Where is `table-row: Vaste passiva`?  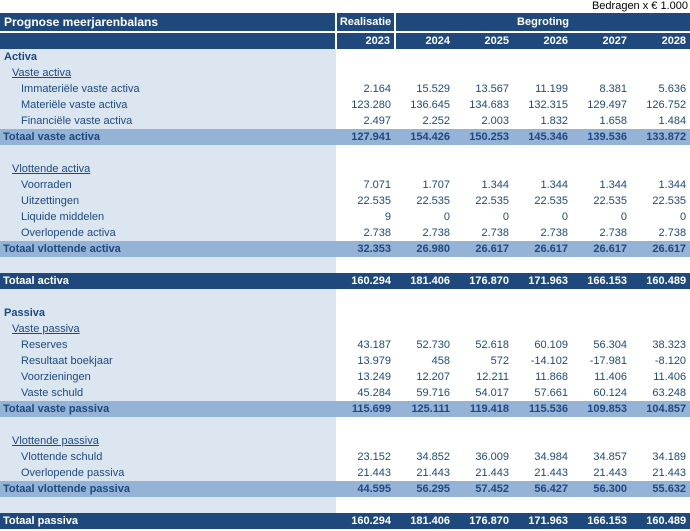
table-row: Vaste passiva is located at coordinates (345, 329).